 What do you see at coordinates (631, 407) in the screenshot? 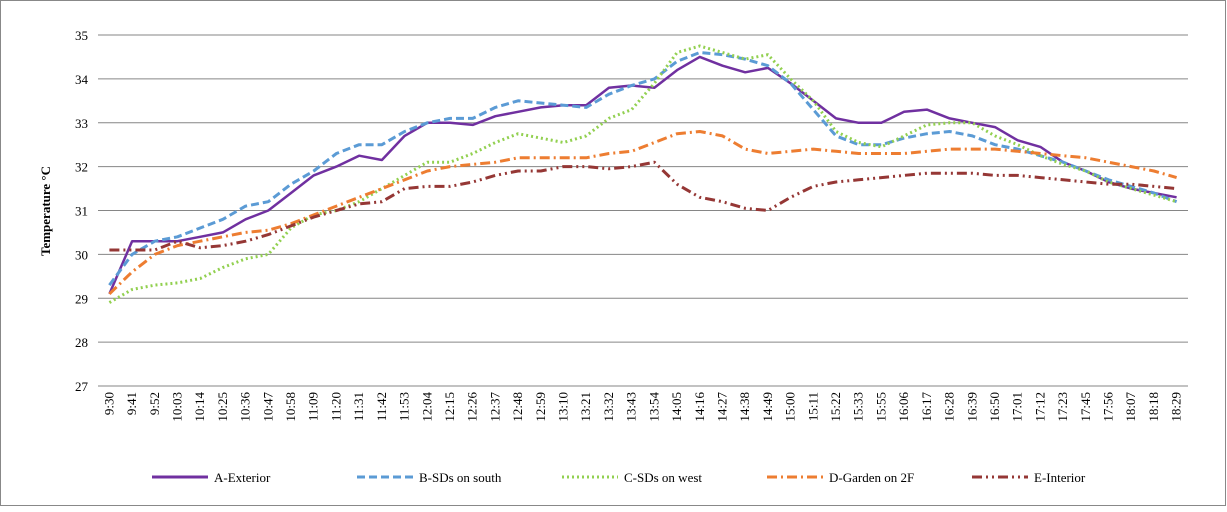
I see `x-tick-label: 13:43` at bounding box center [631, 407].